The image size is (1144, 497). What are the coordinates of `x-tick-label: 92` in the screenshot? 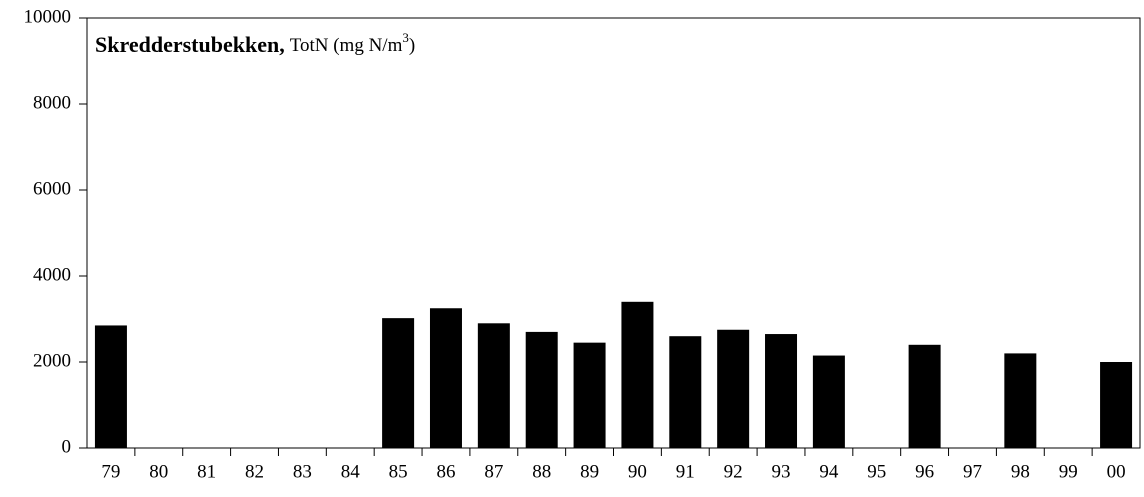 It's located at (733, 471).